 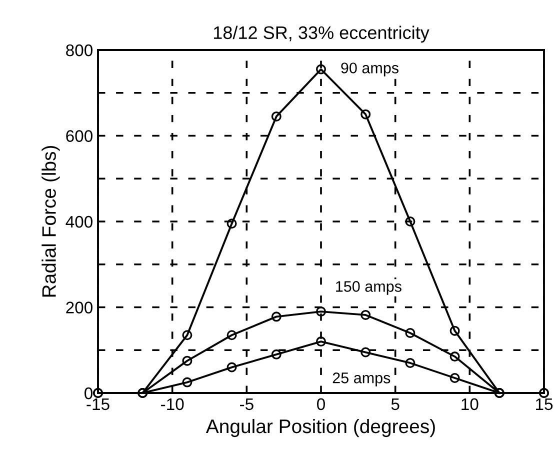 I want to click on x-axis-title: Angular Position (degrees), so click(x=320, y=428).